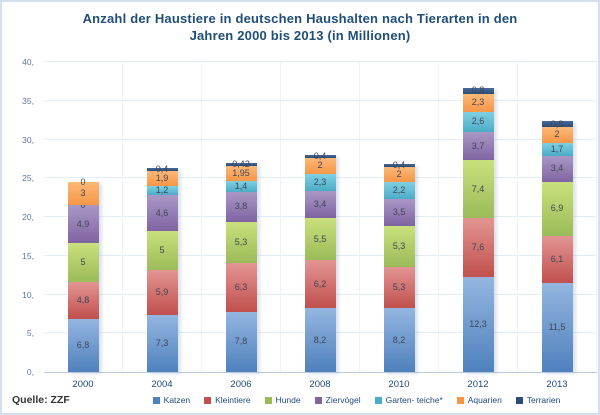 Image resolution: width=600 pixels, height=415 pixels. Describe the element at coordinates (28, 294) in the screenshot. I see `y-axis-tick-label: 10,` at that location.